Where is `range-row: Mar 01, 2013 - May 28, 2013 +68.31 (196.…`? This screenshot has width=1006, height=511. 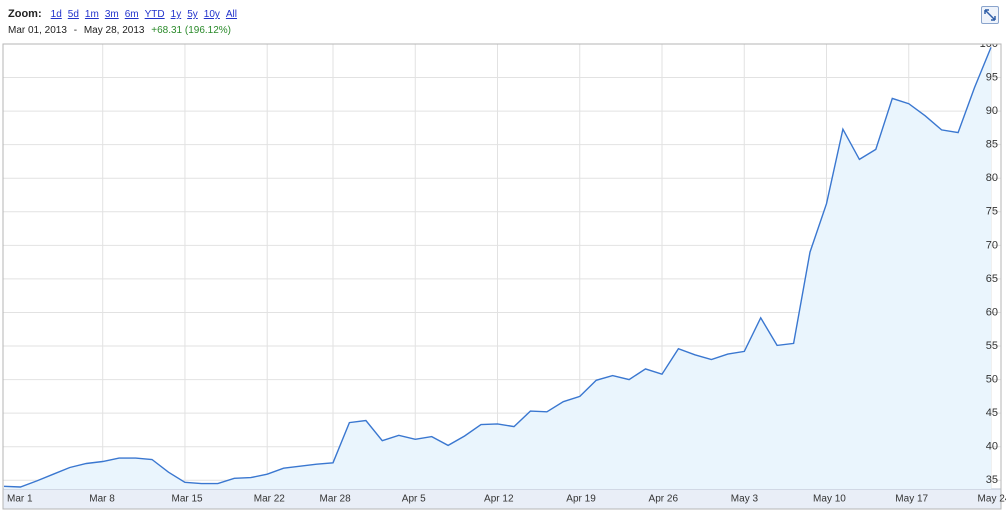 range-row: Mar 01, 2013 - May 28, 2013 +68.31 (196.… is located at coordinates (119, 30).